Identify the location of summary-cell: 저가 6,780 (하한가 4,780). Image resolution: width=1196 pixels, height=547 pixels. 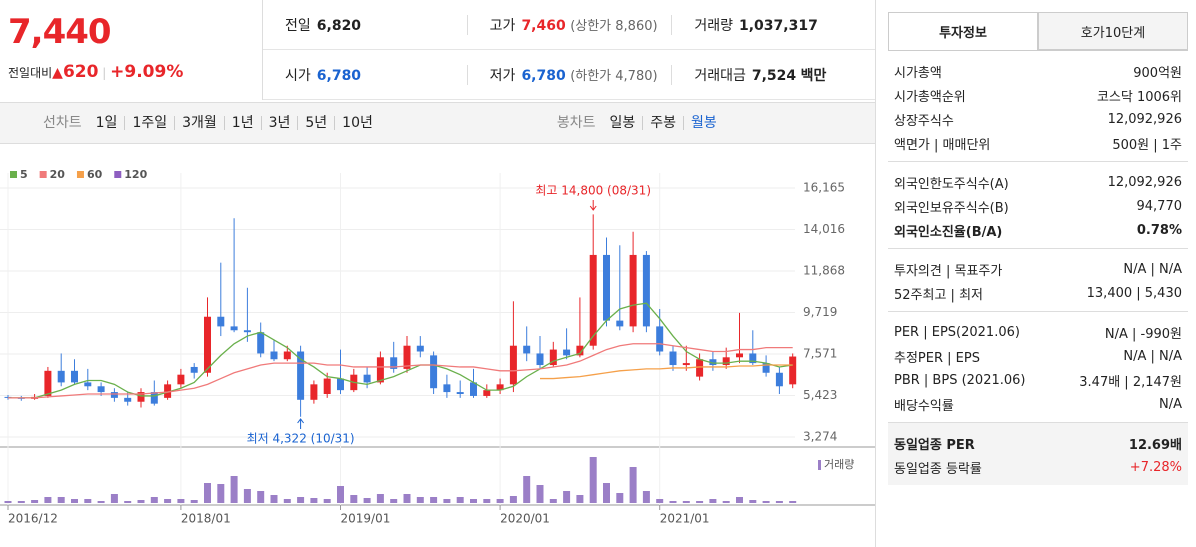
(569, 74).